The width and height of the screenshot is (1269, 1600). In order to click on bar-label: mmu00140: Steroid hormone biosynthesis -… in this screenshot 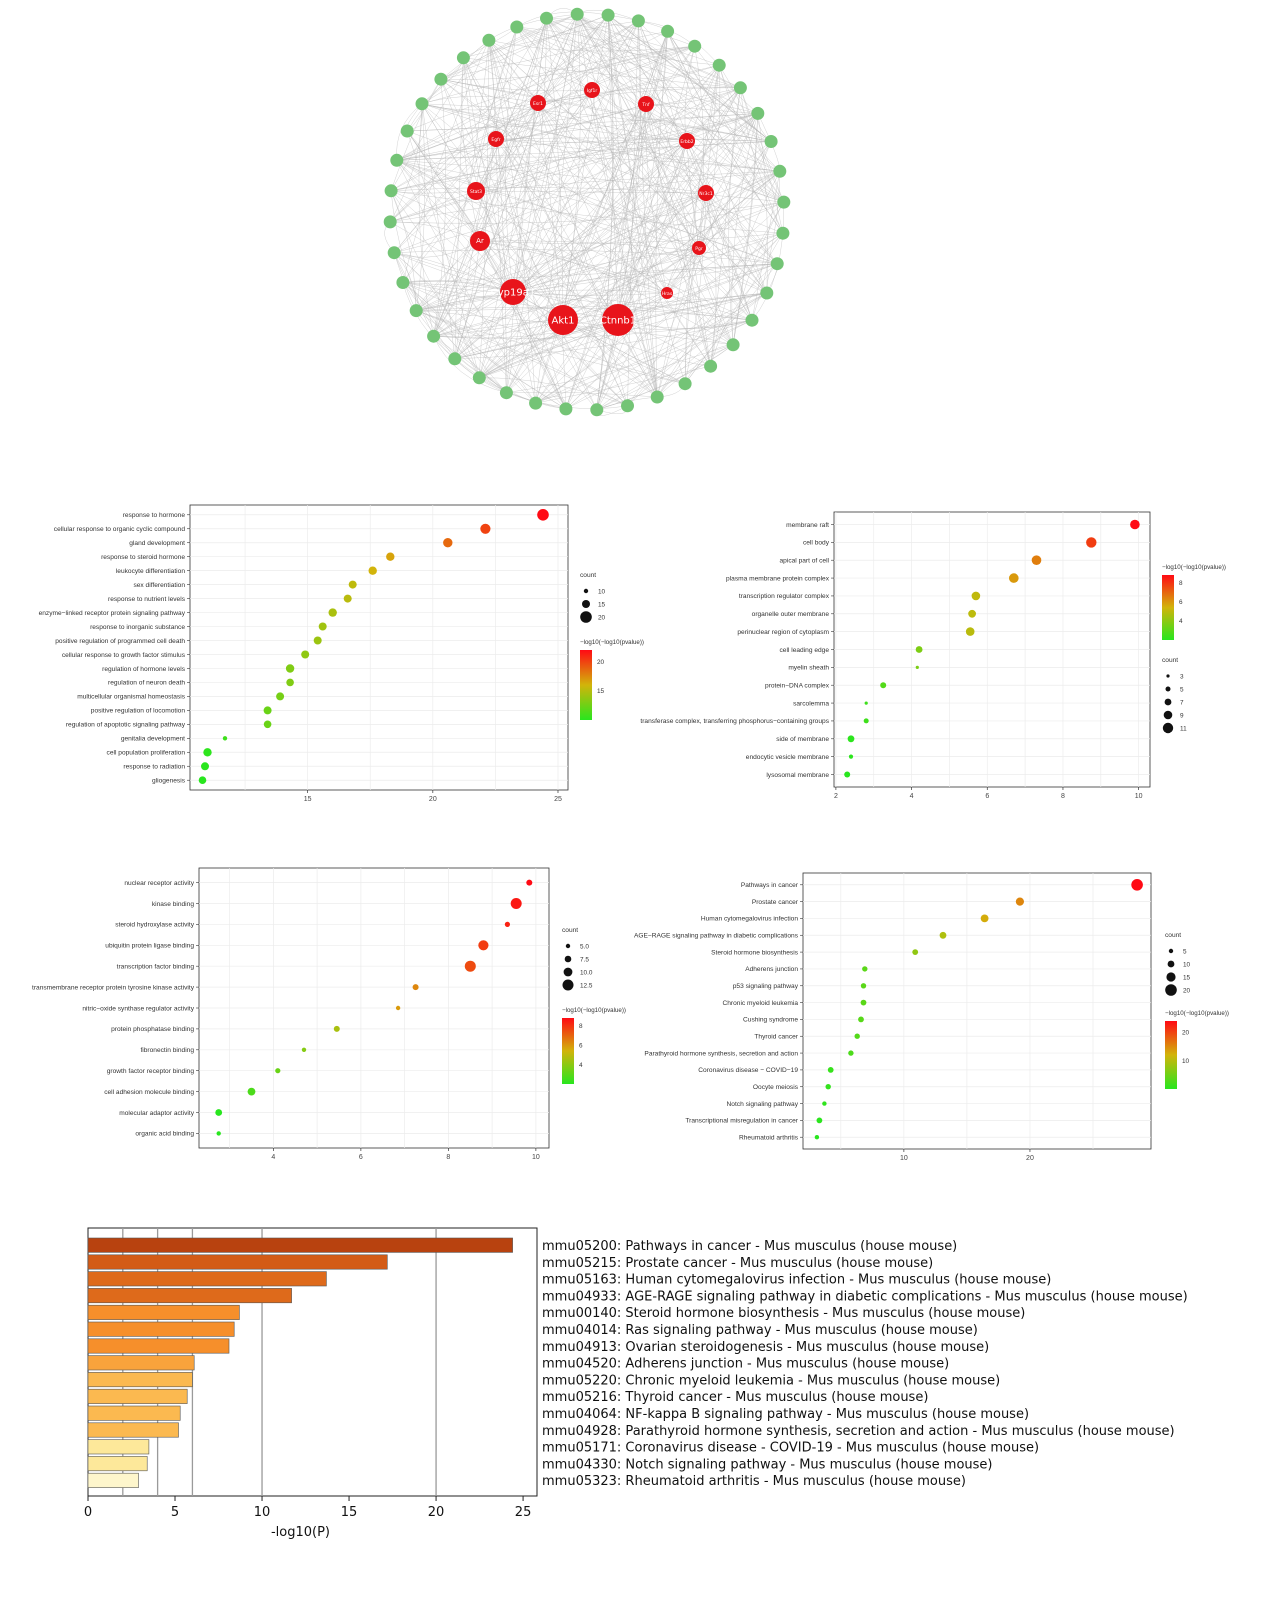, I will do `click(783, 1313)`.